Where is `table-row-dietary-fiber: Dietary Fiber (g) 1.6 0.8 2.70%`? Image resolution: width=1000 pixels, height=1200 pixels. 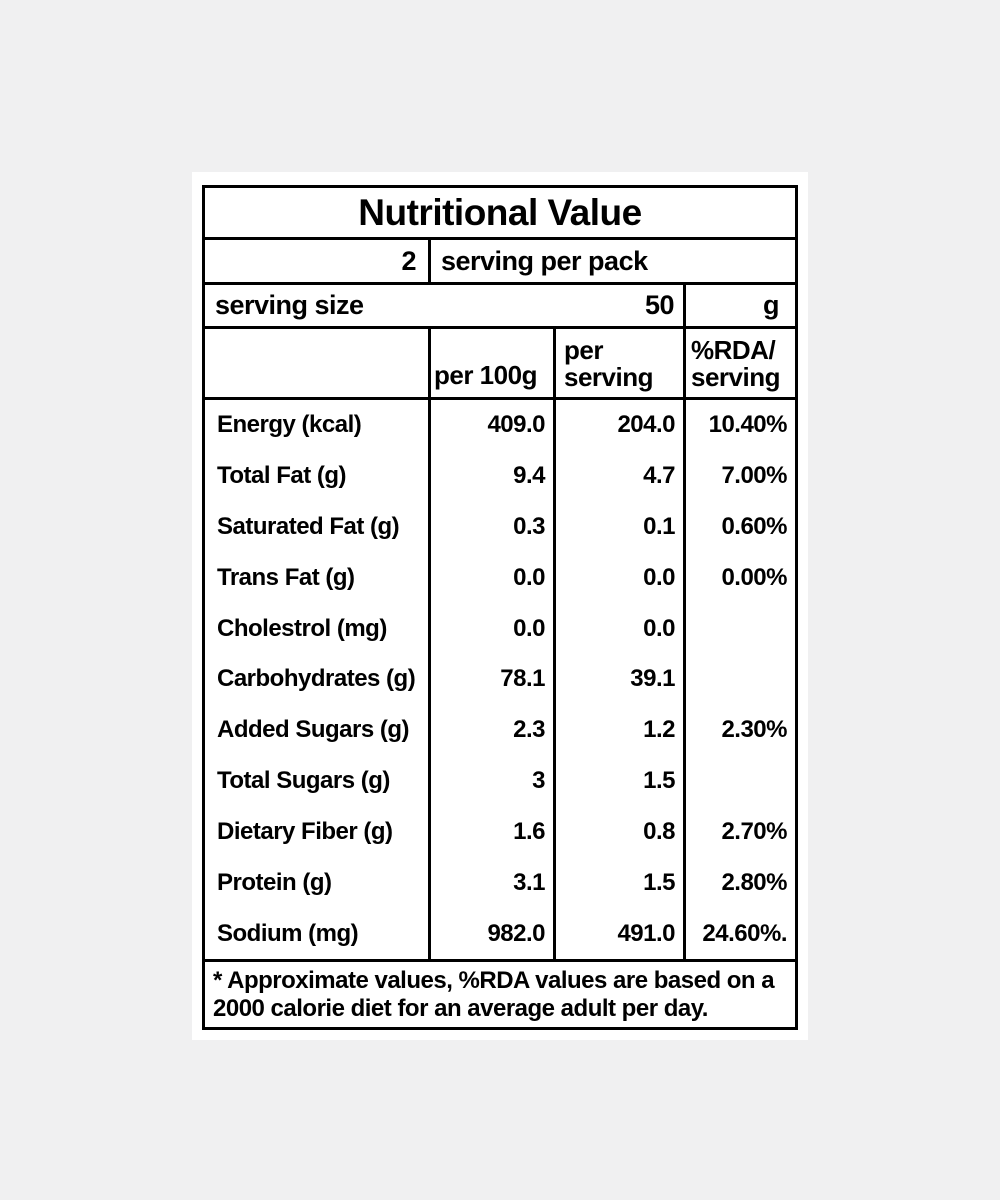 table-row-dietary-fiber: Dietary Fiber (g) 1.6 0.8 2.70% is located at coordinates (500, 832).